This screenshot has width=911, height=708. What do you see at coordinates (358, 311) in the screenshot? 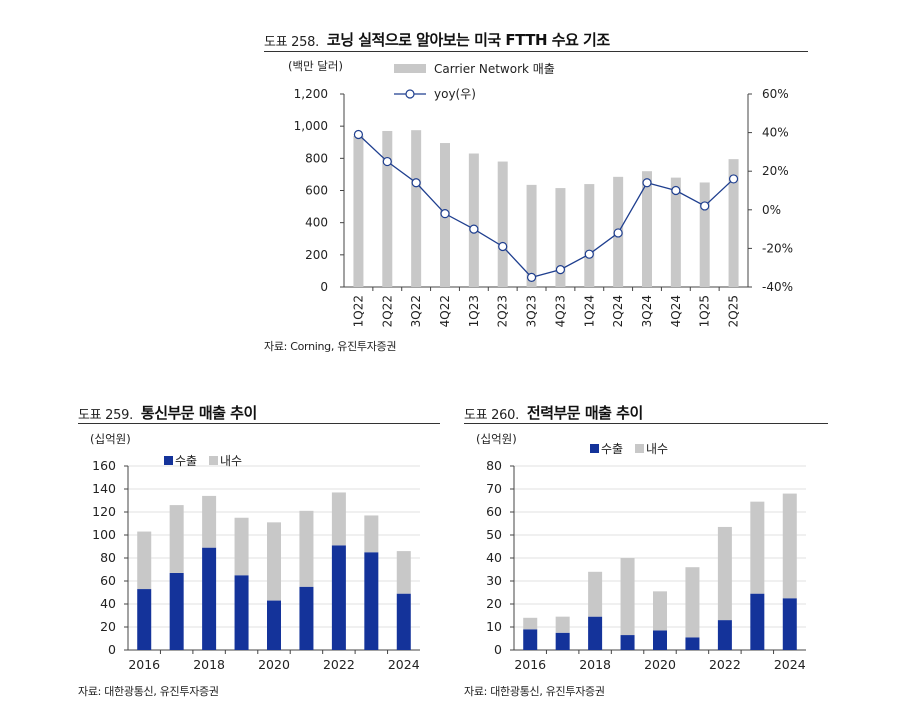
I see `x-tick-label: 1Q22` at bounding box center [358, 311].